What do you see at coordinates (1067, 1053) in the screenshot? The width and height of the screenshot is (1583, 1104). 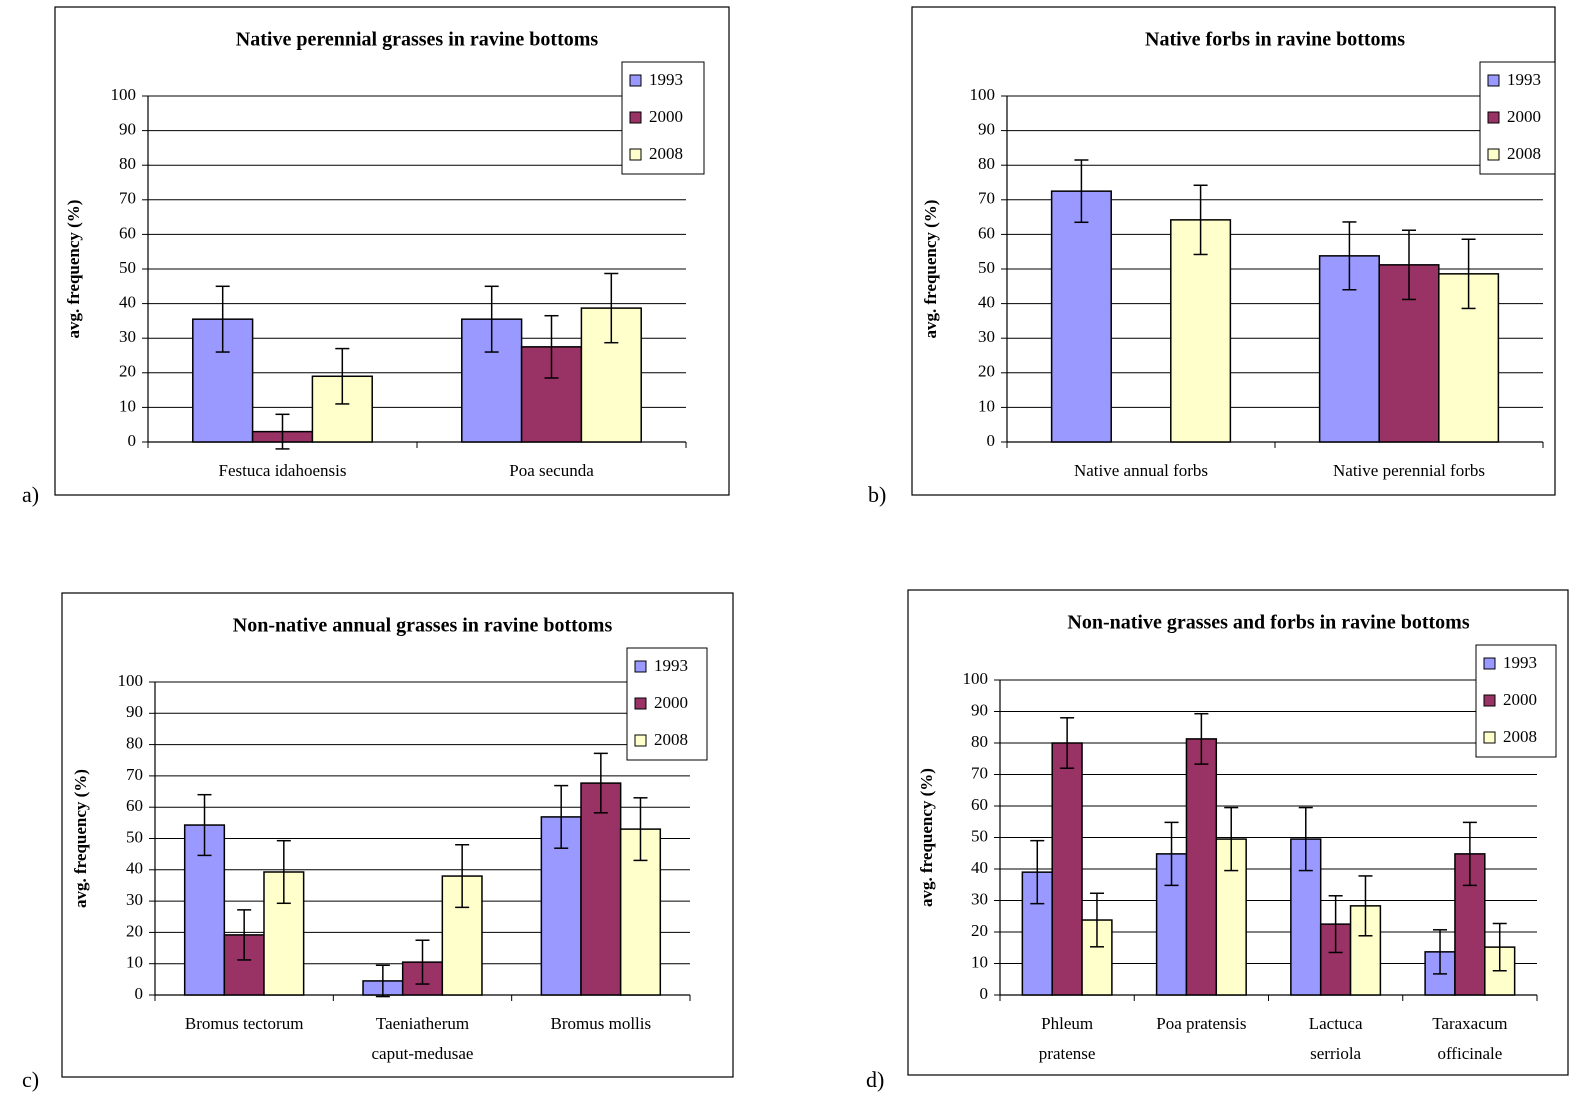 I see `x-tick-label: pratense` at bounding box center [1067, 1053].